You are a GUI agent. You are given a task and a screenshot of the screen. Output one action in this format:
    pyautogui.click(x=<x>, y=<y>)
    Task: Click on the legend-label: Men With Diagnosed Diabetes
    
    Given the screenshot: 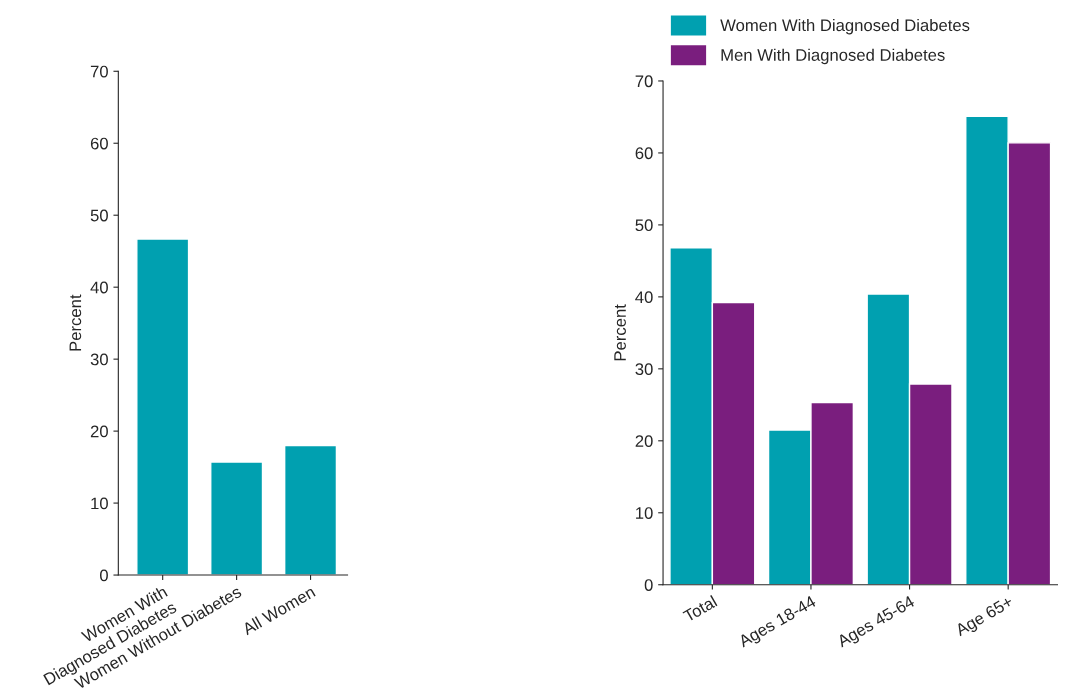 What is the action you would take?
    pyautogui.click(x=833, y=56)
    